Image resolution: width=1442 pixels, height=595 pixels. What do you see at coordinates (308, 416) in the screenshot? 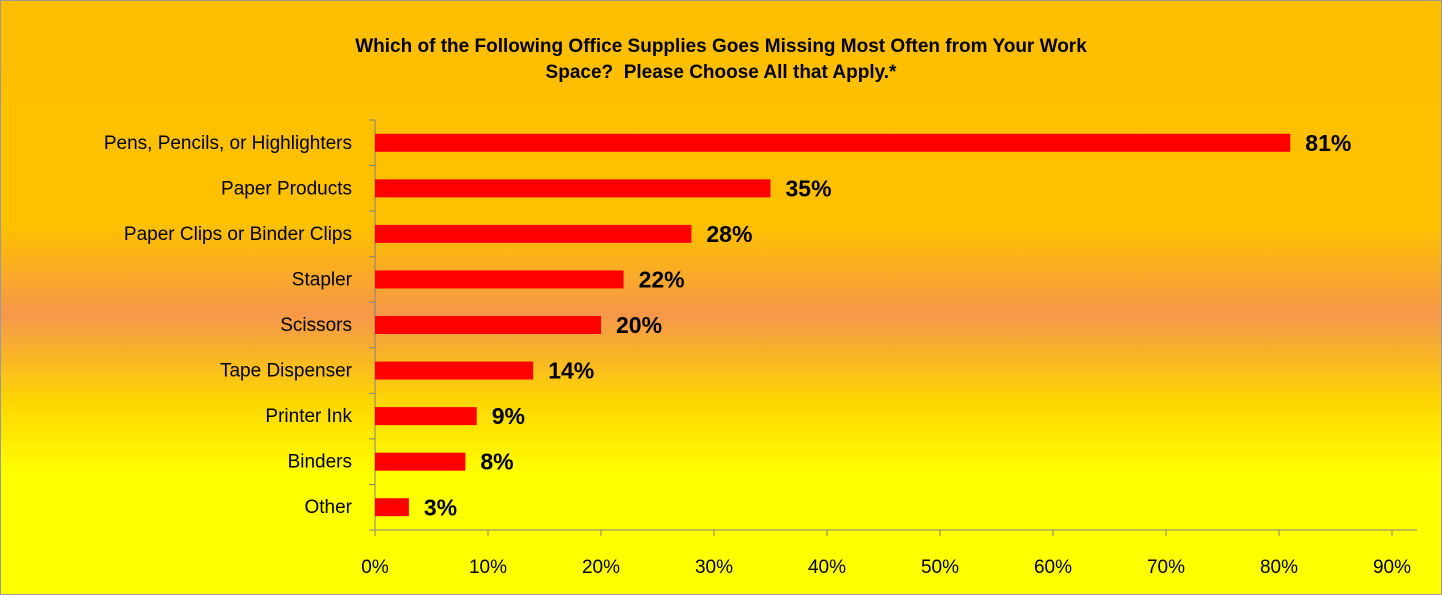
I see `y-tick-label: Printer Ink` at bounding box center [308, 416].